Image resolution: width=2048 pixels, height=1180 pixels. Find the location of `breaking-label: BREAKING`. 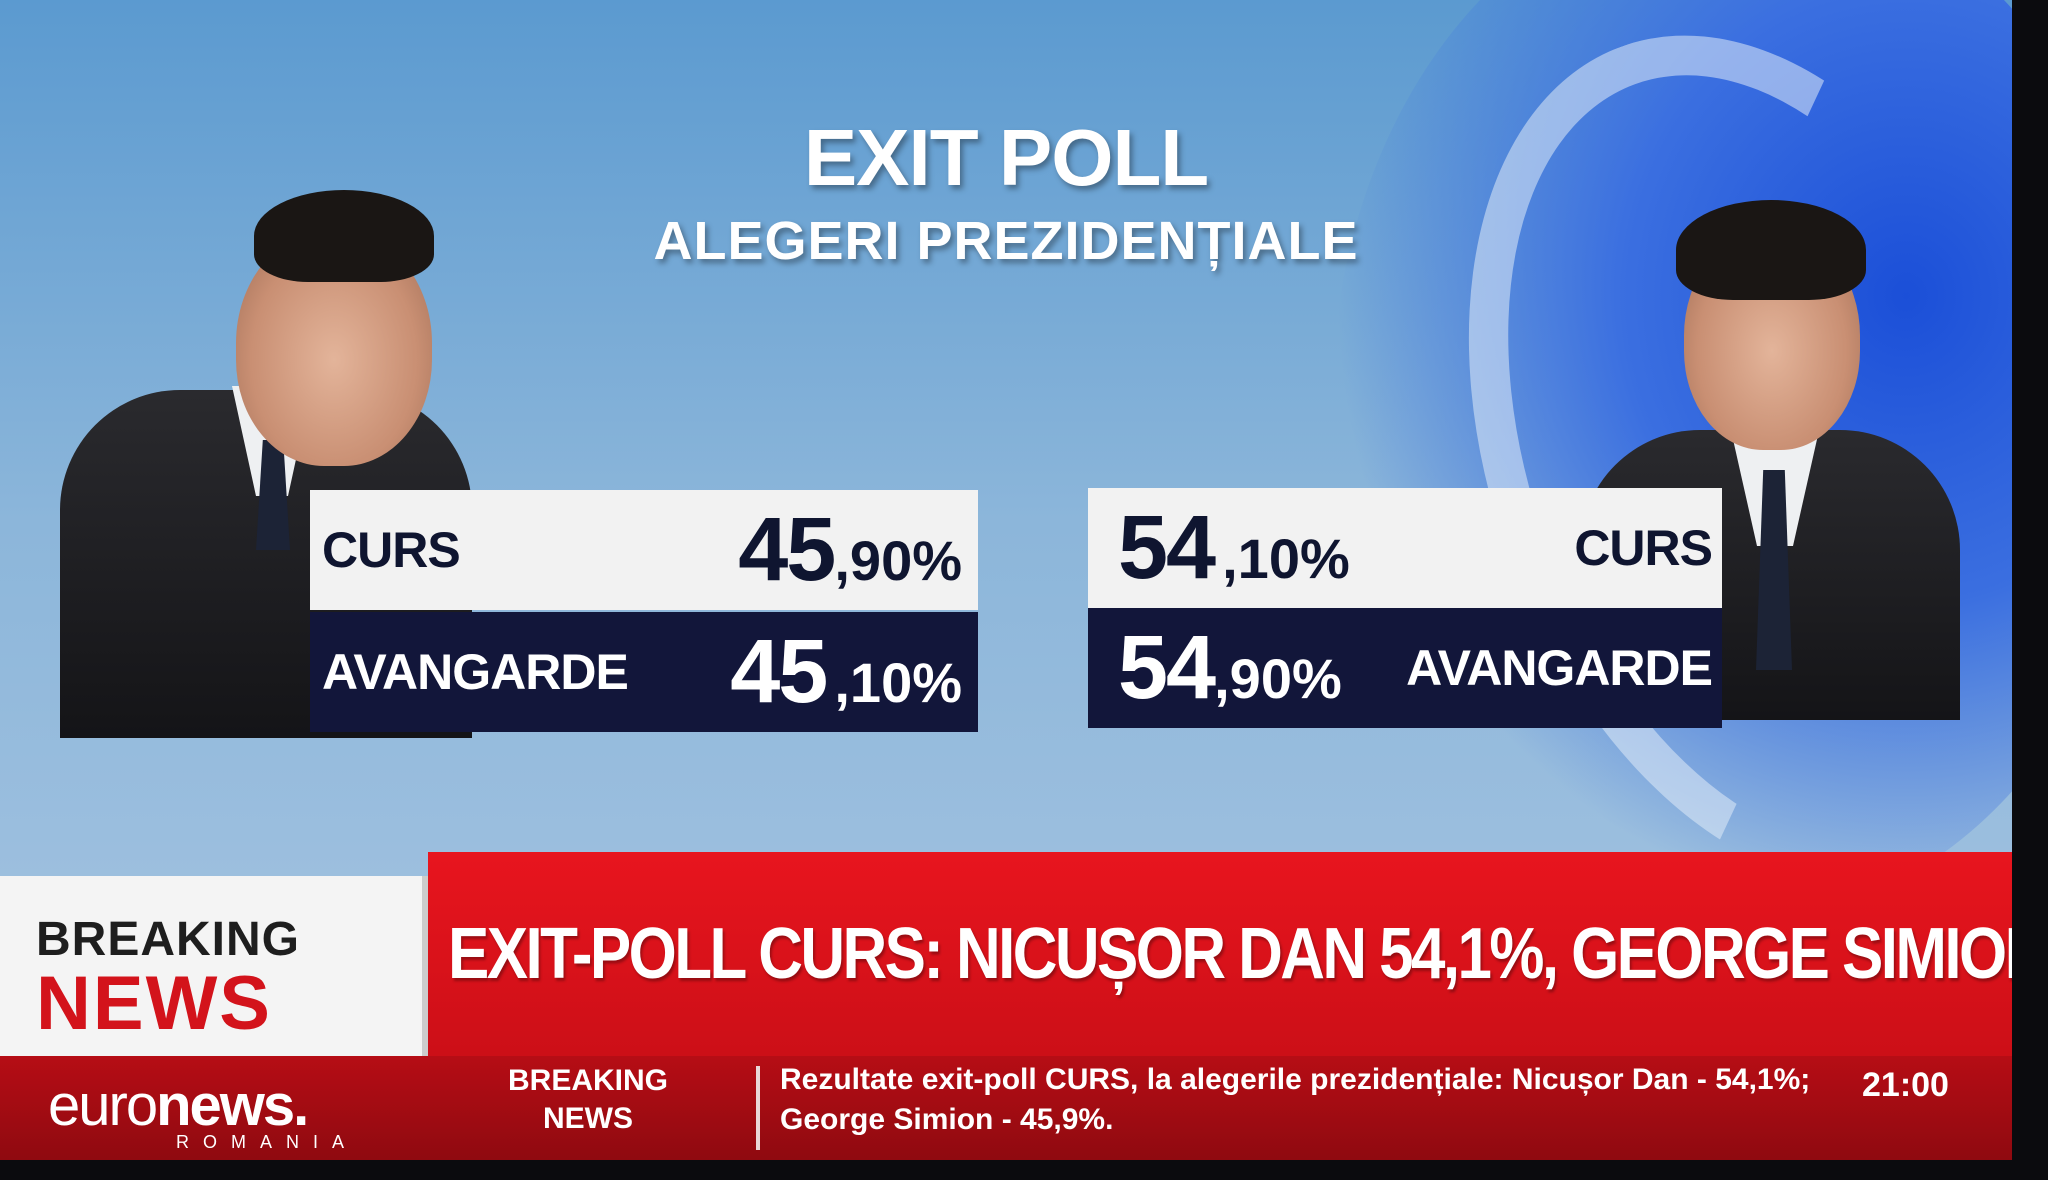

breaking-label: BREAKING is located at coordinates (168, 939).